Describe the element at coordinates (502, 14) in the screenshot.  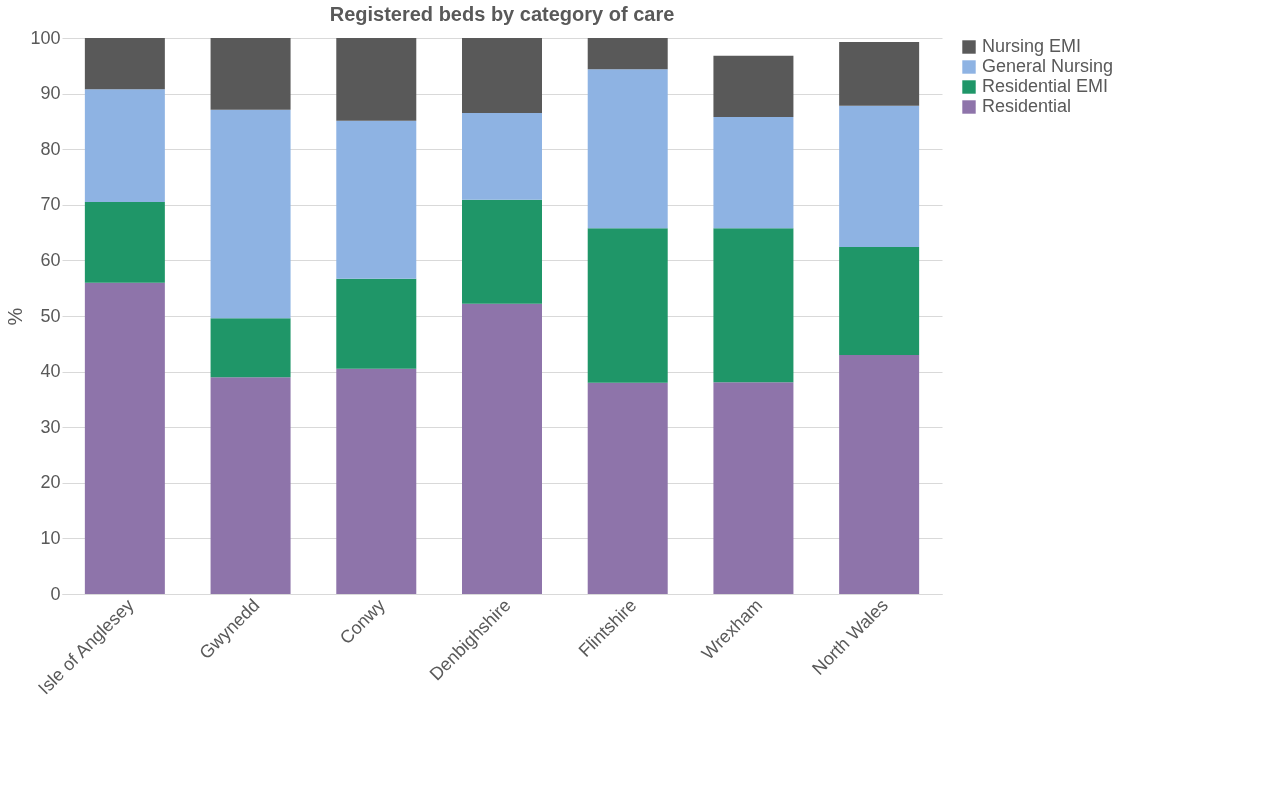
I see `chart-title: Registered beds by category of care` at that location.